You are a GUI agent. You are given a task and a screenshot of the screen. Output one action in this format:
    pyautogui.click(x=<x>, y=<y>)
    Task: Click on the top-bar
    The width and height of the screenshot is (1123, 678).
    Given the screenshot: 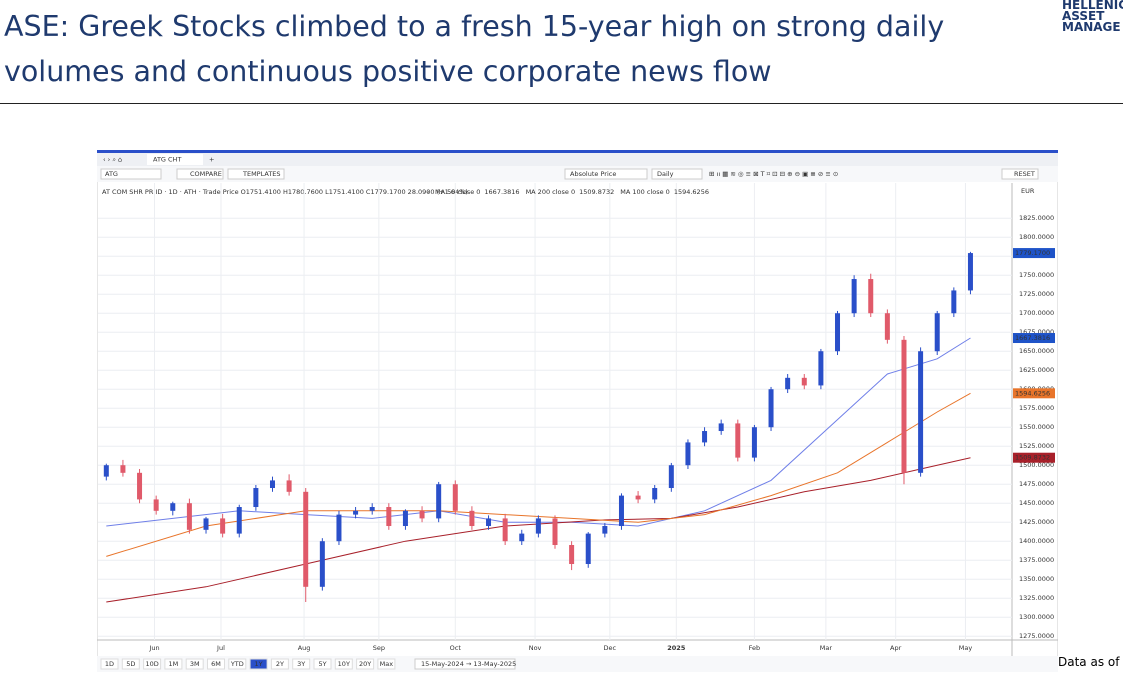 What is the action you would take?
    pyautogui.click(x=577, y=151)
    